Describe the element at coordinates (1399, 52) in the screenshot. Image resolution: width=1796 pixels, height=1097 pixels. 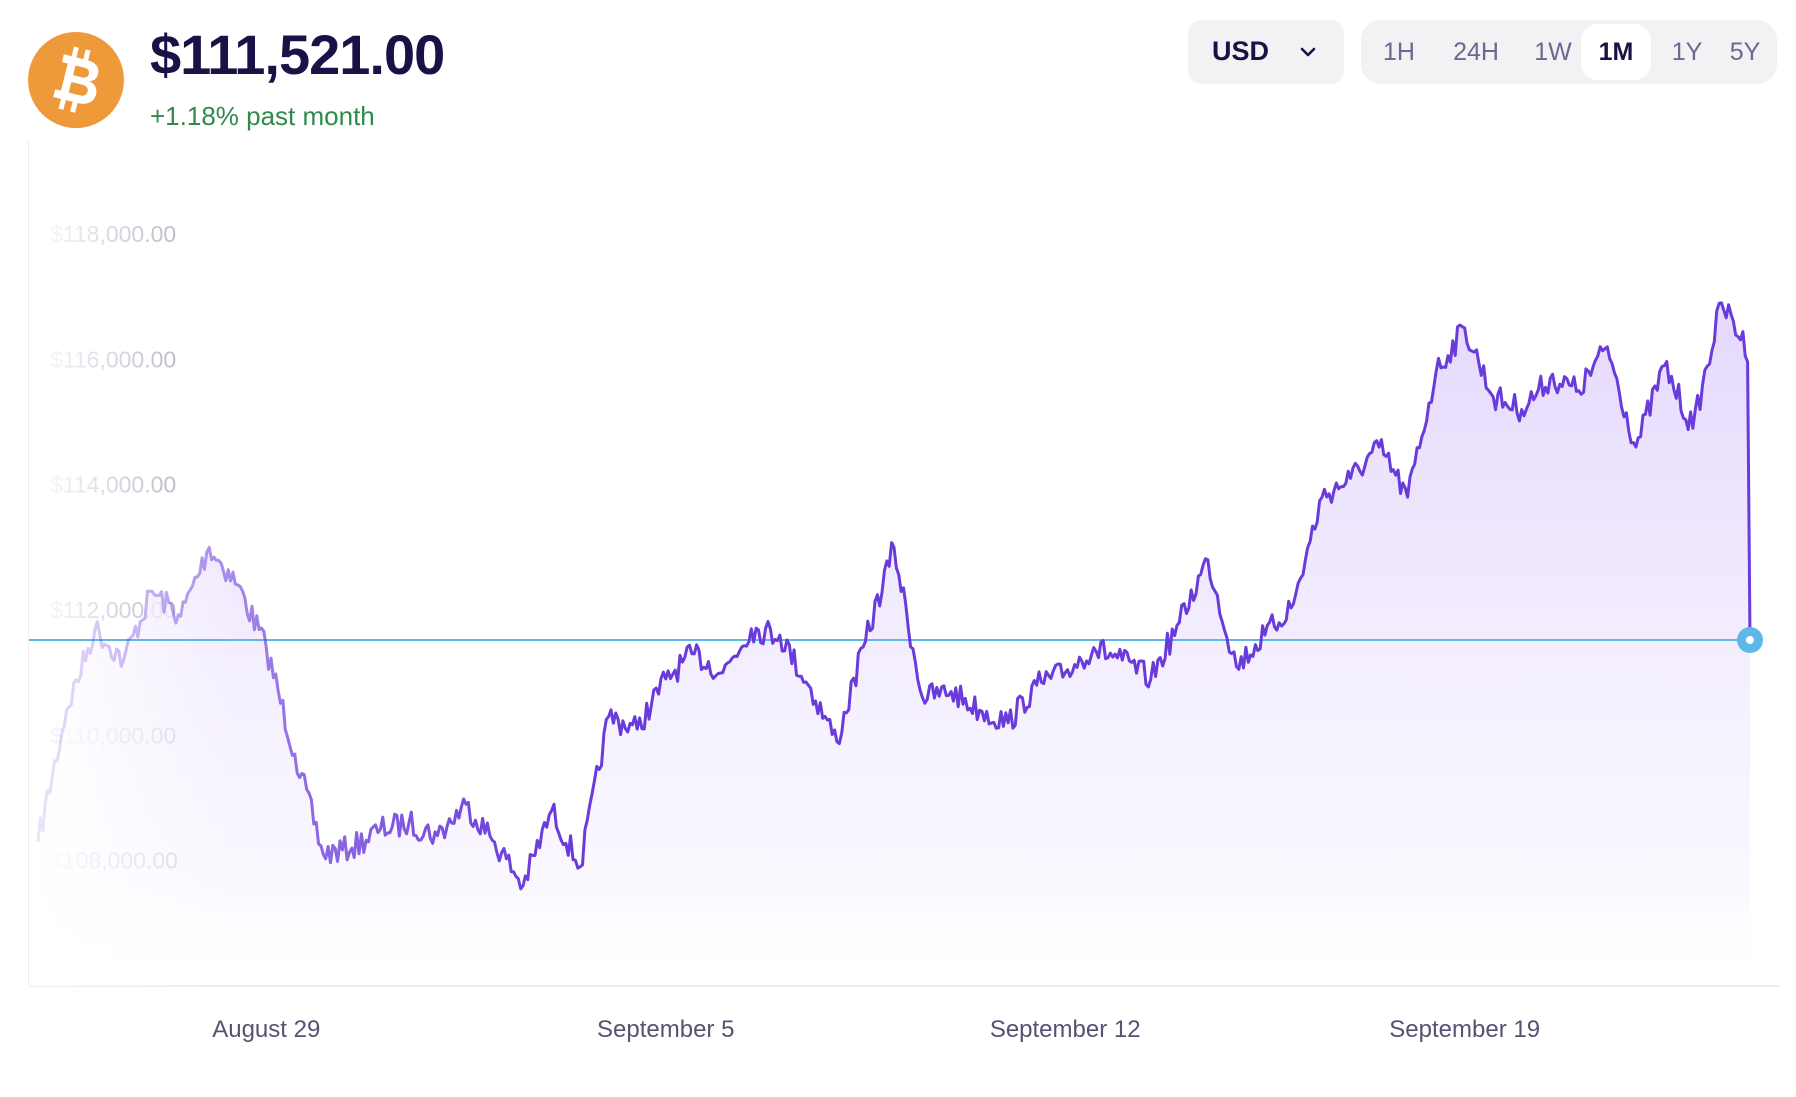
I see `range-1h: 1H` at that location.